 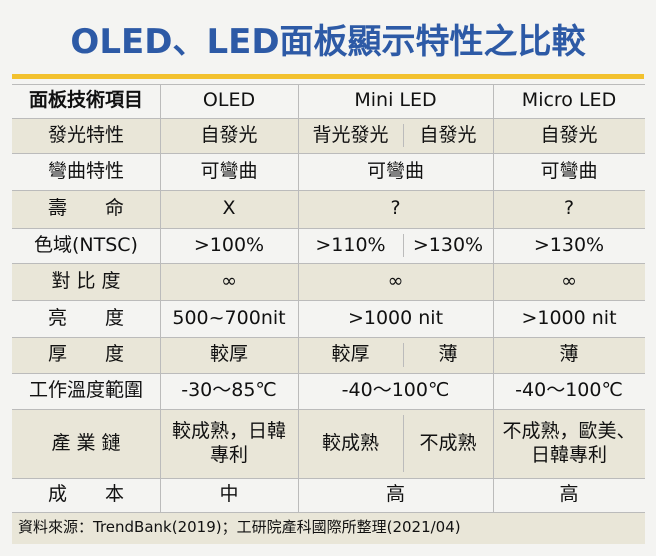 I want to click on table-cell: -30～85℃, so click(x=229, y=390).